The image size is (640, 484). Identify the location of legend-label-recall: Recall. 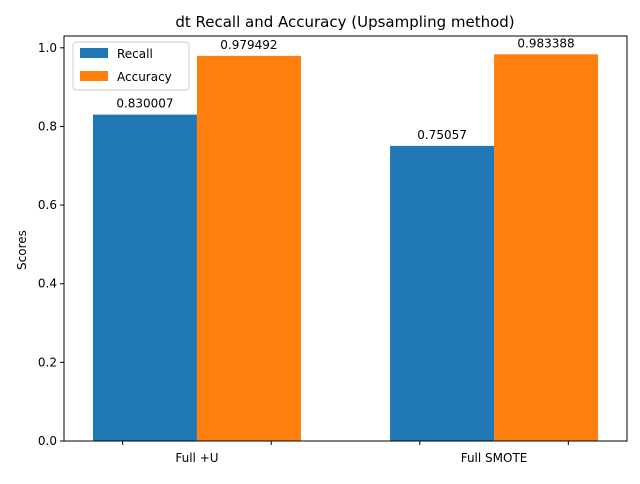
(135, 54).